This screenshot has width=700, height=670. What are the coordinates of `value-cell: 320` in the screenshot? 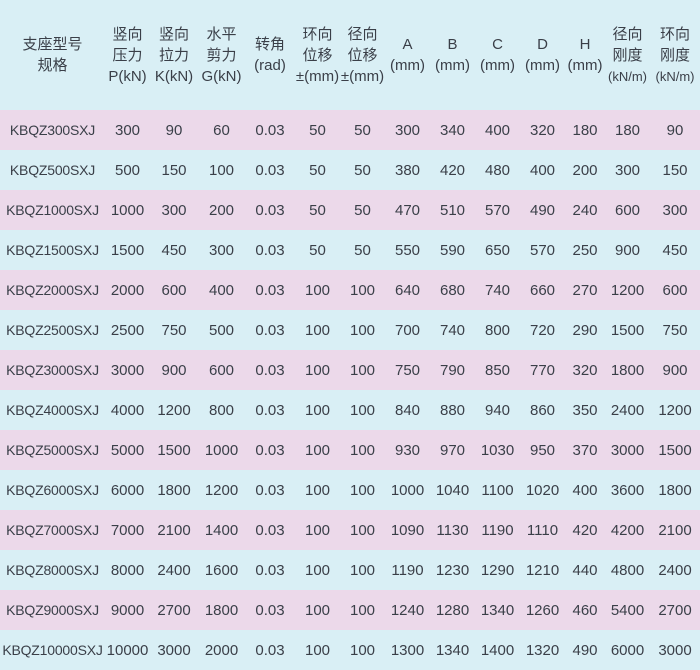 It's located at (585, 370).